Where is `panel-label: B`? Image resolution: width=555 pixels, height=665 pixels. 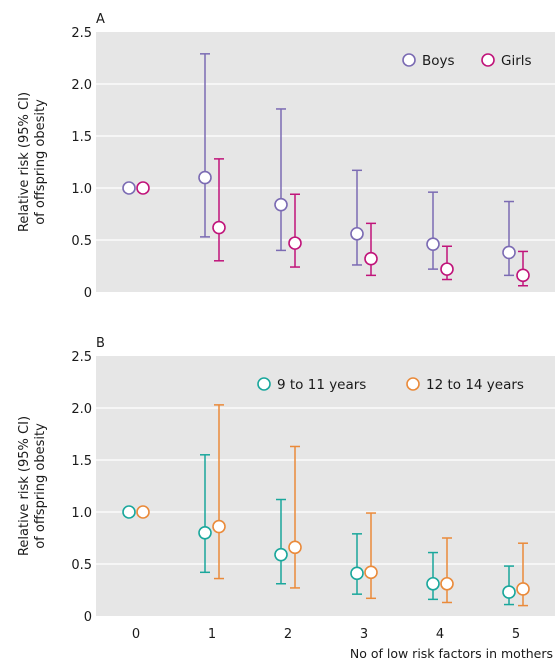
panel-label: B is located at coordinates (100, 343).